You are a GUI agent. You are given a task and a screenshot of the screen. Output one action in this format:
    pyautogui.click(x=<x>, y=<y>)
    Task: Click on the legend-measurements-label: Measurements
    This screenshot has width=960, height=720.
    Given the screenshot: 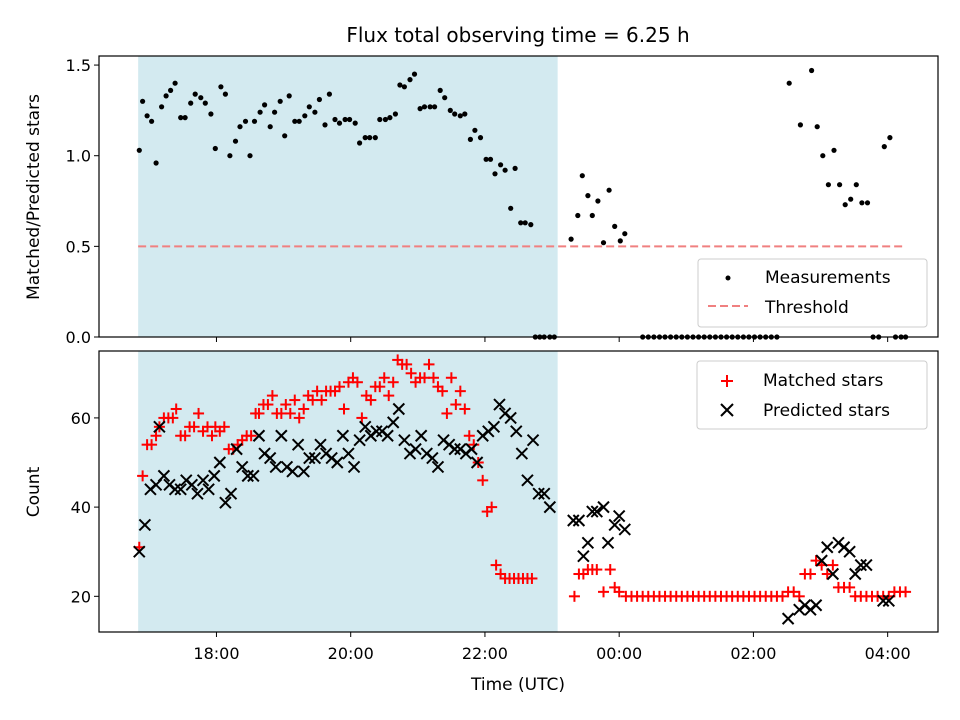 What is the action you would take?
    pyautogui.click(x=828, y=278)
    